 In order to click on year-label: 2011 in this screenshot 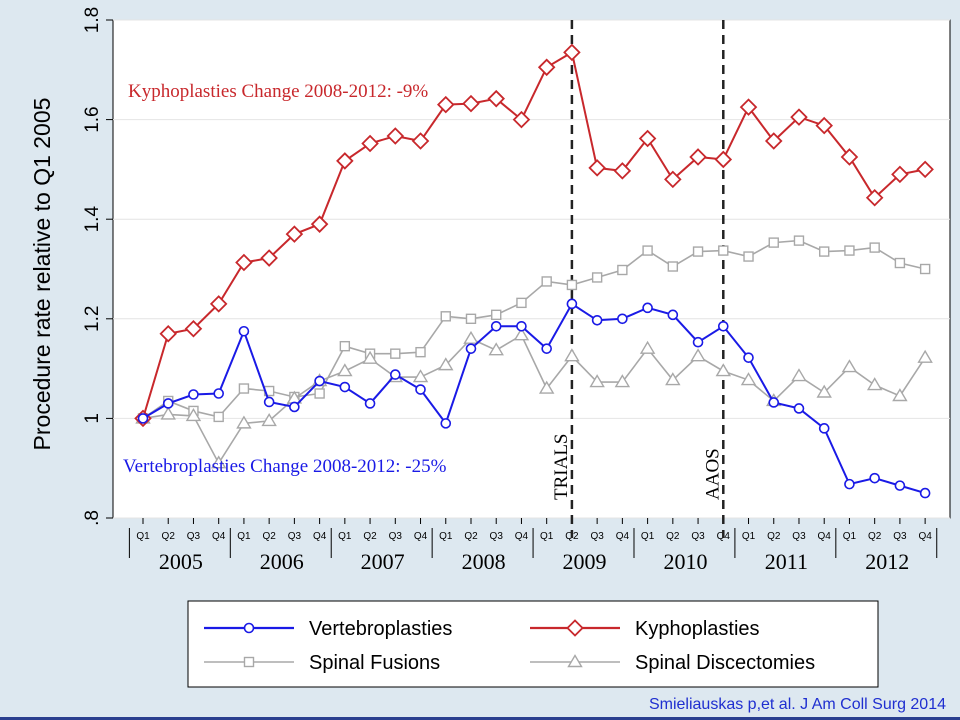, I will do `click(786, 561)`.